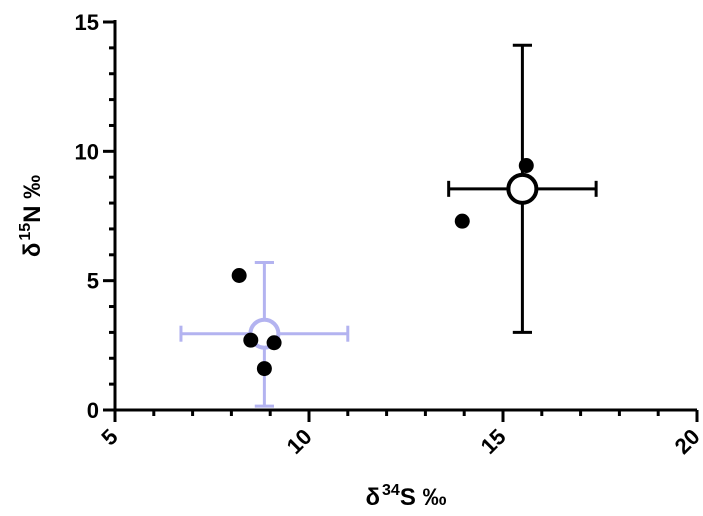  I want to click on x-tick-label: 10, so click(299, 441).